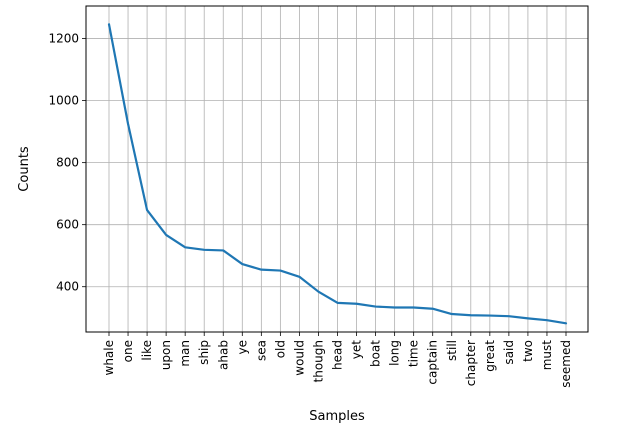  I want to click on x-tick-label: one, so click(128, 351).